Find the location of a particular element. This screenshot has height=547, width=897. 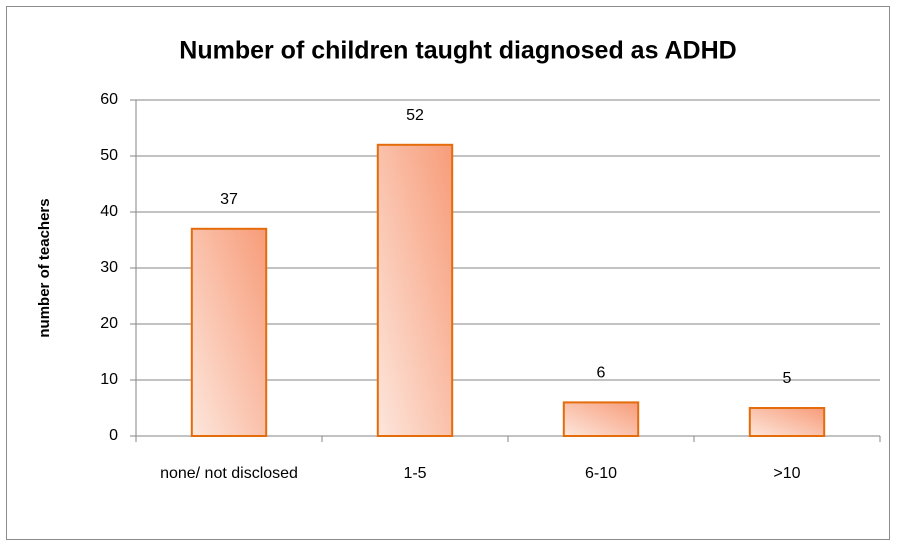

x-tick-label: >10 is located at coordinates (787, 473).